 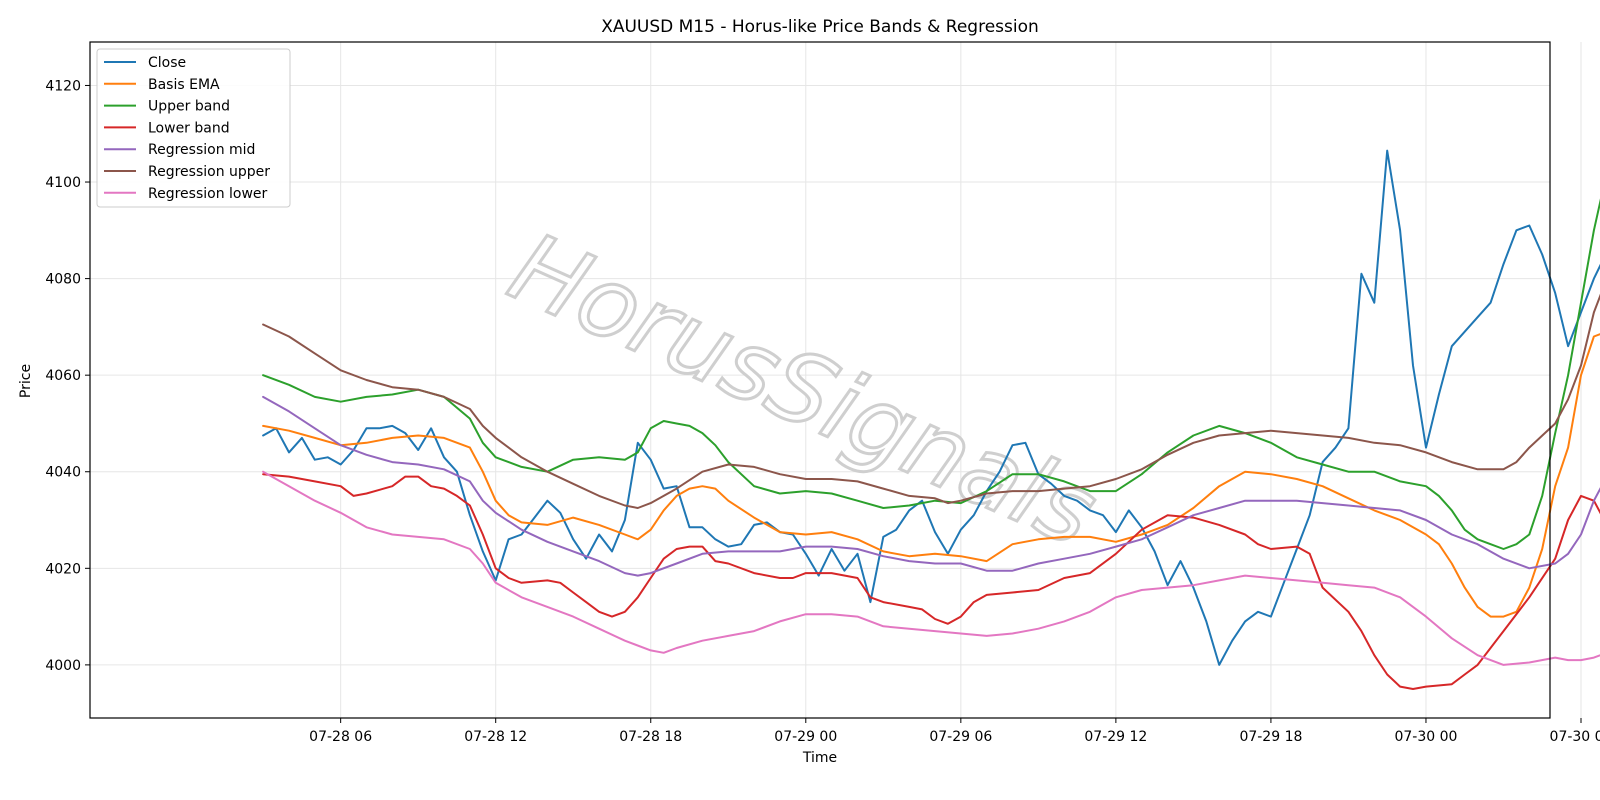 I want to click on legend-label-basis-ema: Basis EMA, so click(x=184, y=85).